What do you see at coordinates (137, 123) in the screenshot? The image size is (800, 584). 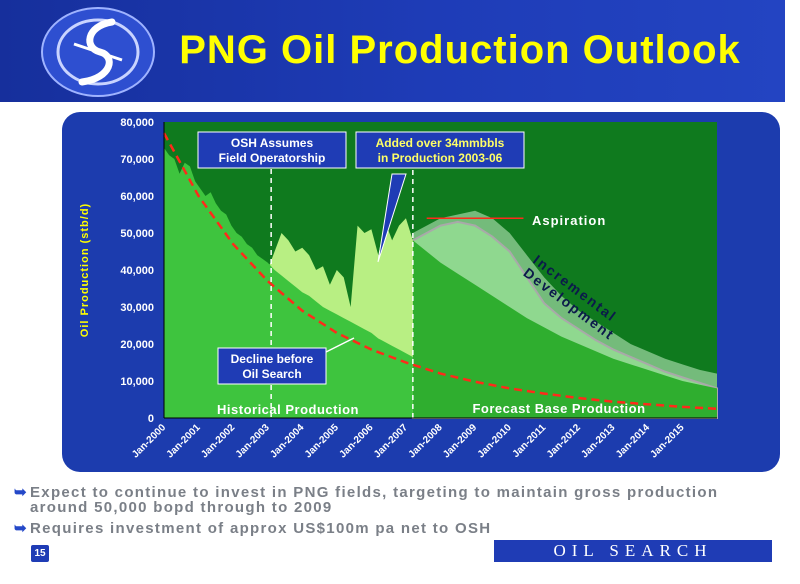 I see `y-tick-label: 80,000` at bounding box center [137, 123].